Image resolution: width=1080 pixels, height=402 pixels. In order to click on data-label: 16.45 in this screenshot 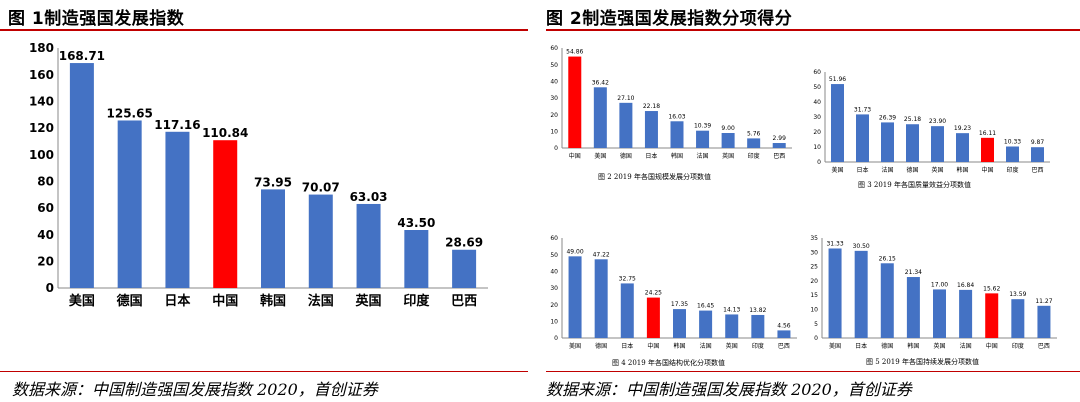, I will do `click(705, 306)`.